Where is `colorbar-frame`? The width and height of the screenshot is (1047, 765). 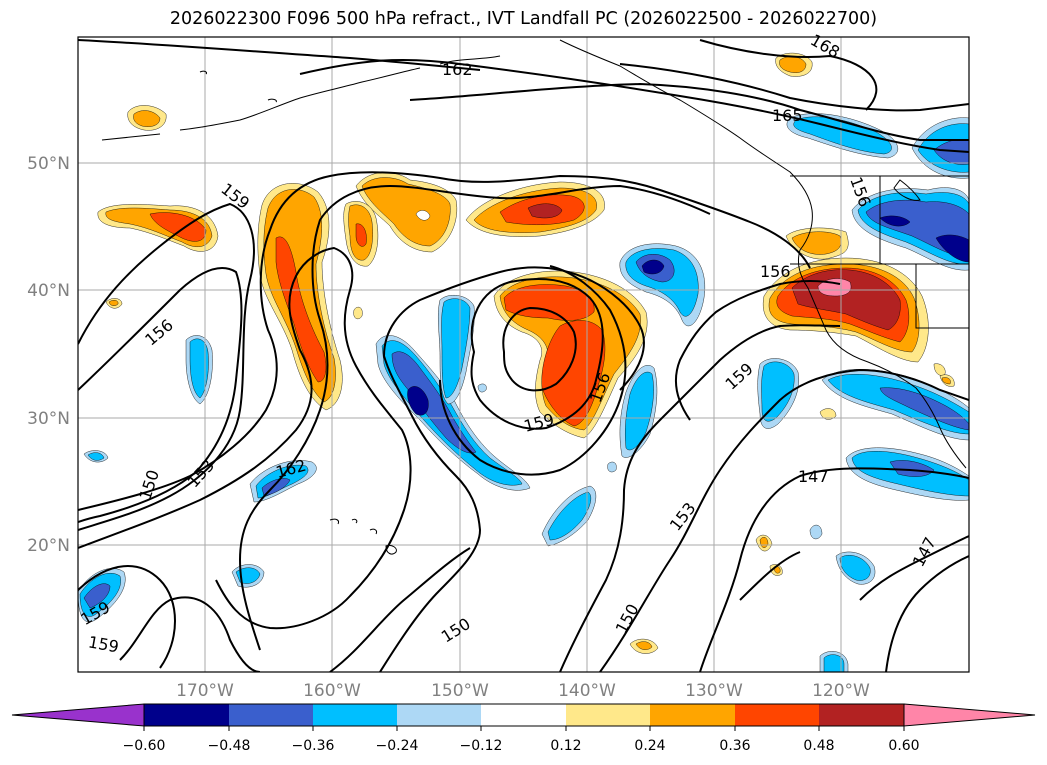
colorbar-frame is located at coordinates (524, 715).